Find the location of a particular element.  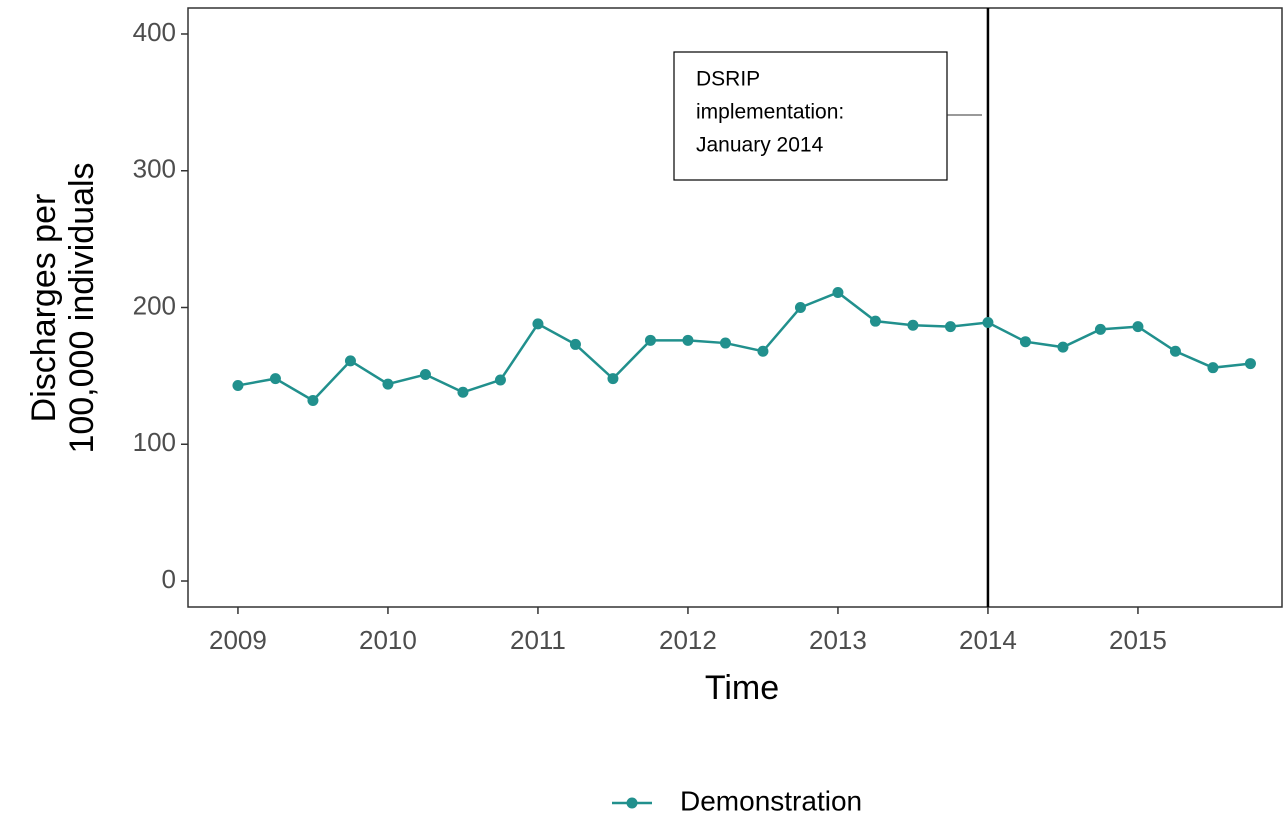

annotation-box is located at coordinates (810, 116).